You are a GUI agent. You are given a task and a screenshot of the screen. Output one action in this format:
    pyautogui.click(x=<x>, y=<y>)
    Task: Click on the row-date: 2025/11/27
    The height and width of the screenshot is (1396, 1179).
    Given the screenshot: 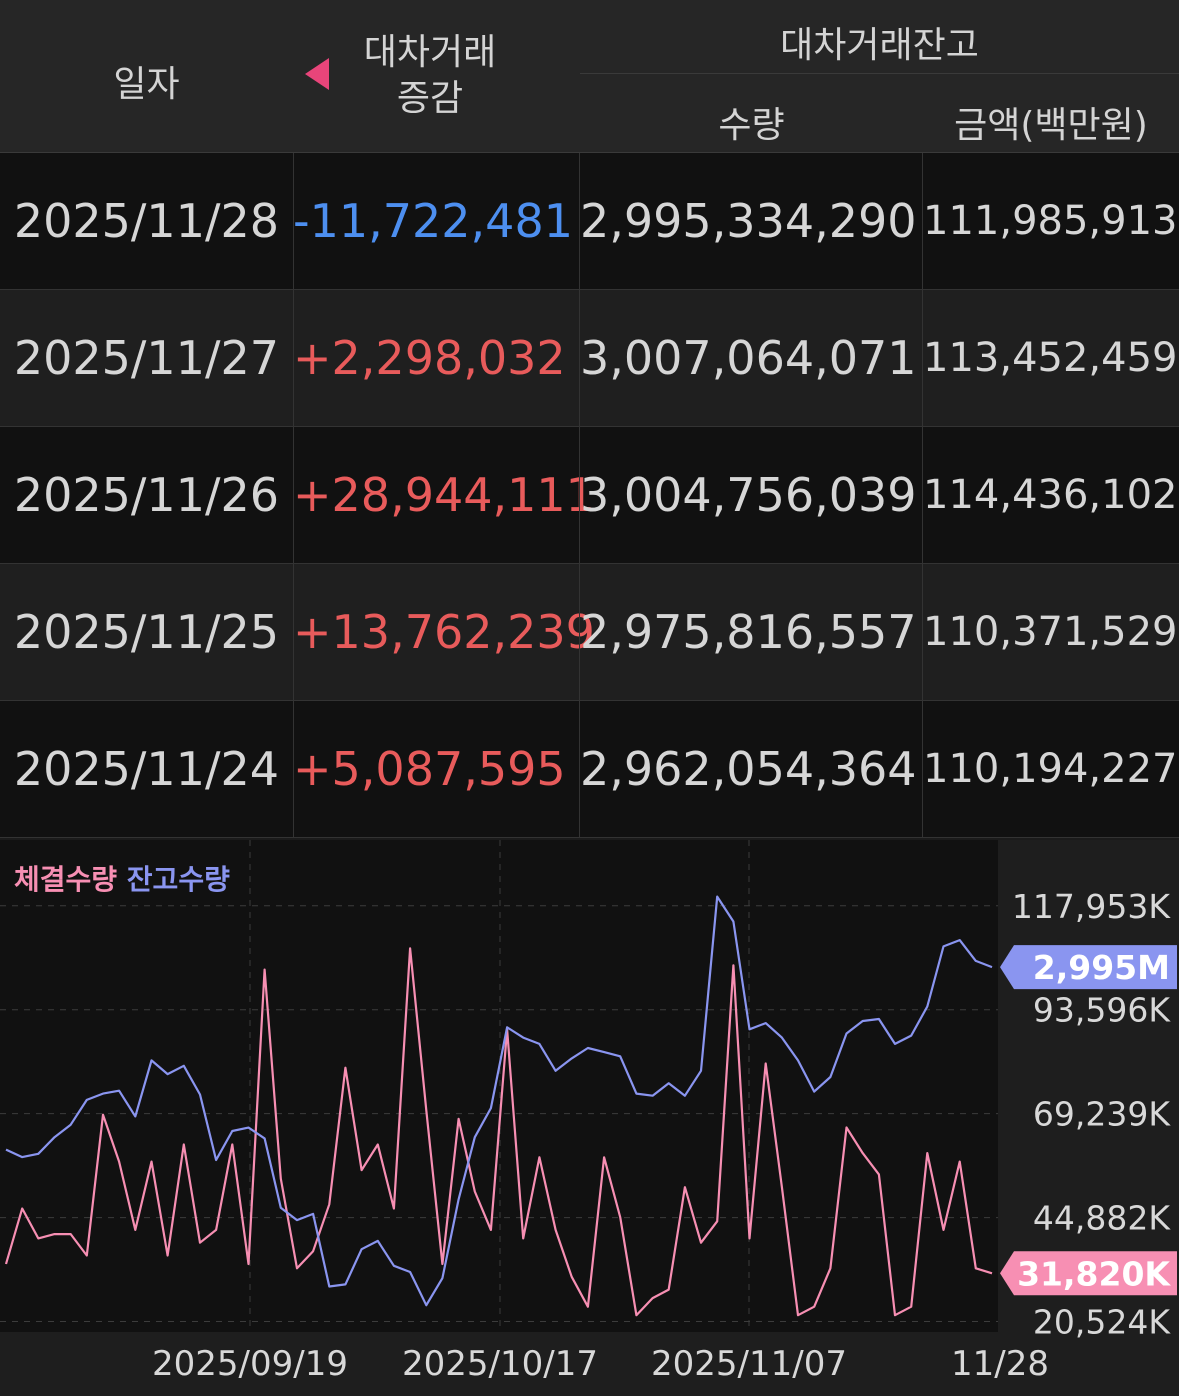 What is the action you would take?
    pyautogui.click(x=146, y=358)
    